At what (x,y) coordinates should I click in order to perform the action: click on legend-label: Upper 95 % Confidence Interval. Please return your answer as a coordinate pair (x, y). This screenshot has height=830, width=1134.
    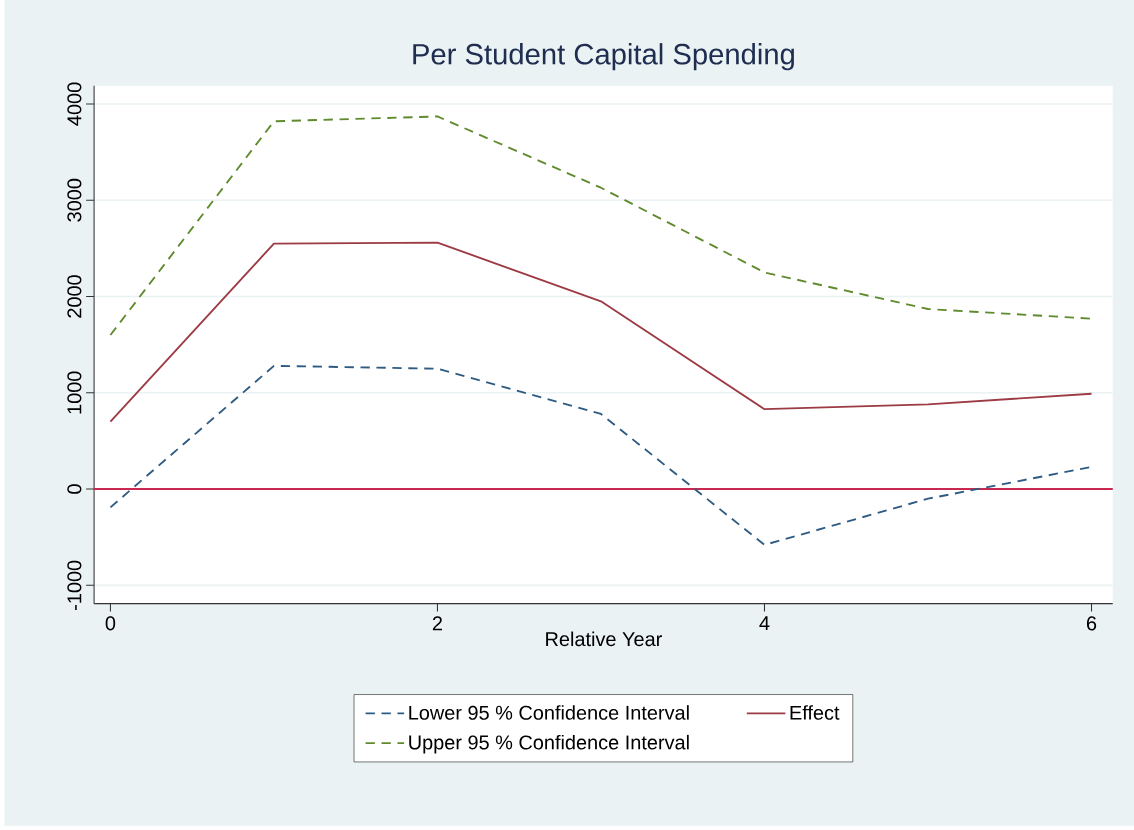
    Looking at the image, I should click on (549, 744).